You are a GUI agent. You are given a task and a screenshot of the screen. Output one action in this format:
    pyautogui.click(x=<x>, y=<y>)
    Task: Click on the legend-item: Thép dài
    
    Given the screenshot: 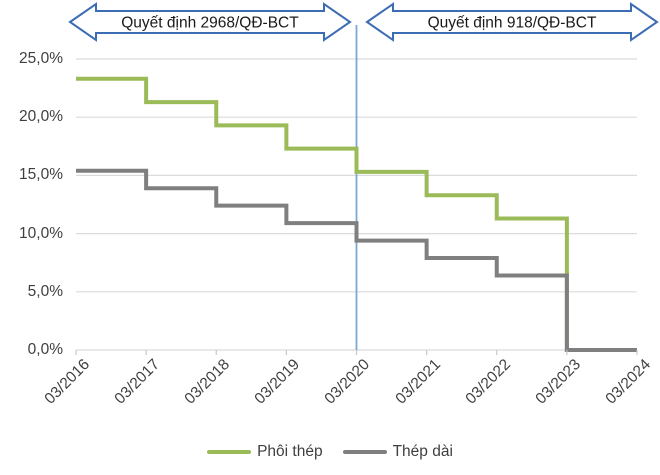 What is the action you would take?
    pyautogui.click(x=397, y=452)
    